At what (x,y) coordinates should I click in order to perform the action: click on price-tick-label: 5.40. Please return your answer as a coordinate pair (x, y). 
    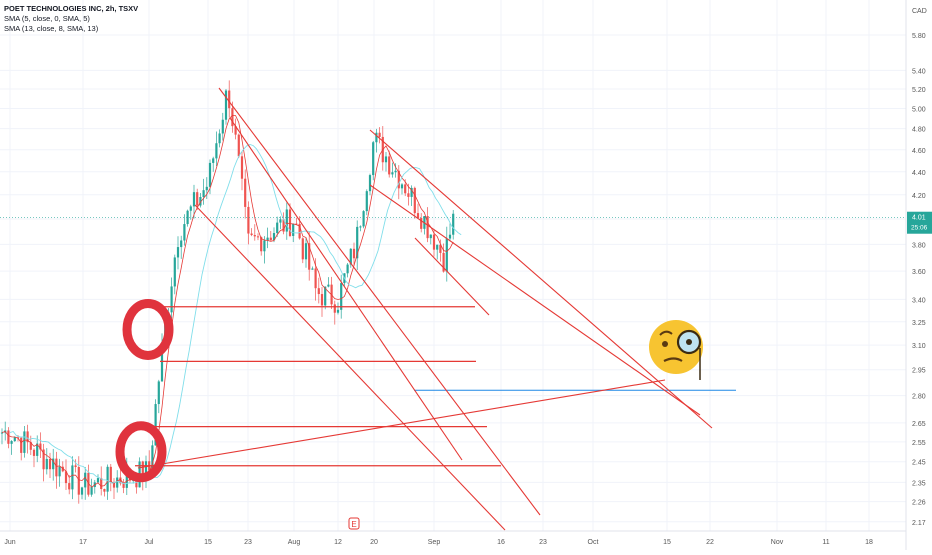
    Looking at the image, I should click on (919, 71).